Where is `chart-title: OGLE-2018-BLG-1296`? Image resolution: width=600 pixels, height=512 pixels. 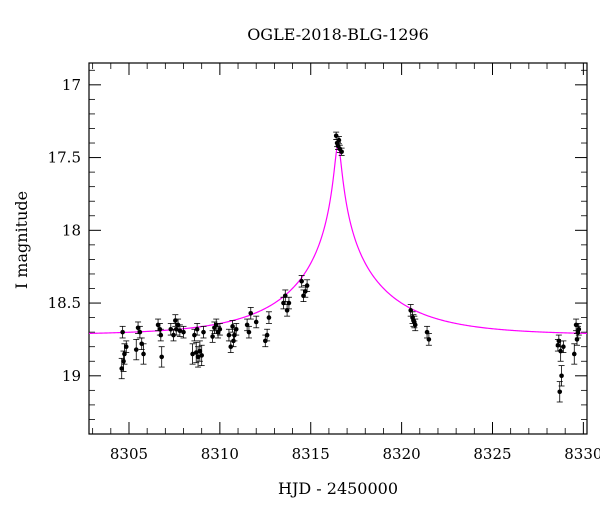 chart-title: OGLE-2018-BLG-1296 is located at coordinates (338, 34).